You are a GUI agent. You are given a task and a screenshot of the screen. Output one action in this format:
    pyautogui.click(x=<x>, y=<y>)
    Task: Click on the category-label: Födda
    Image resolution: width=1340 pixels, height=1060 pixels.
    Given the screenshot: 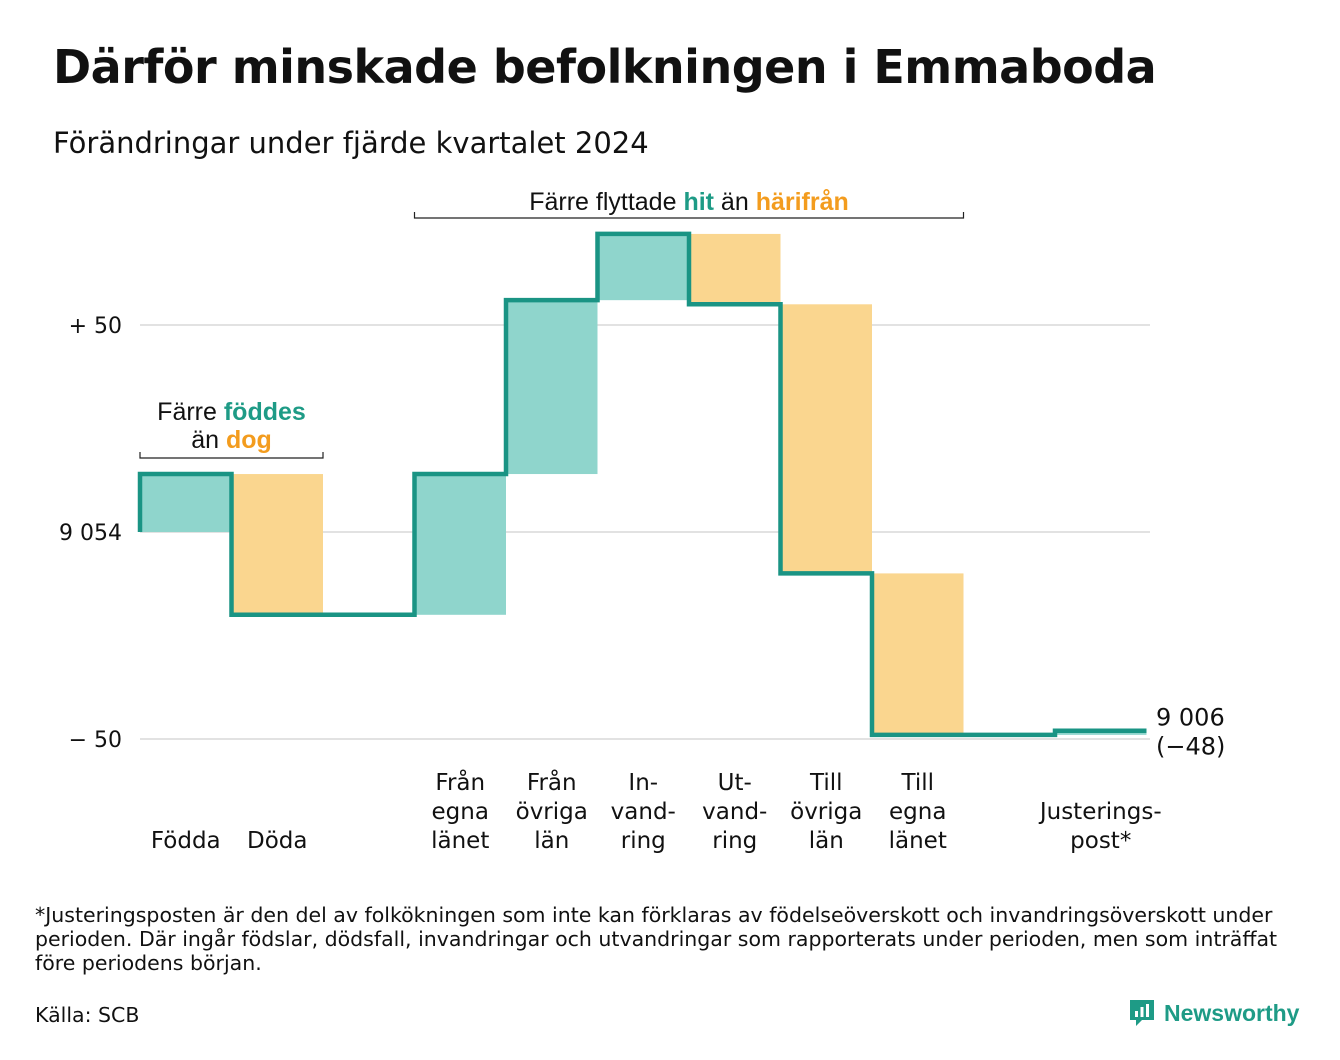 What is the action you would take?
    pyautogui.click(x=186, y=841)
    